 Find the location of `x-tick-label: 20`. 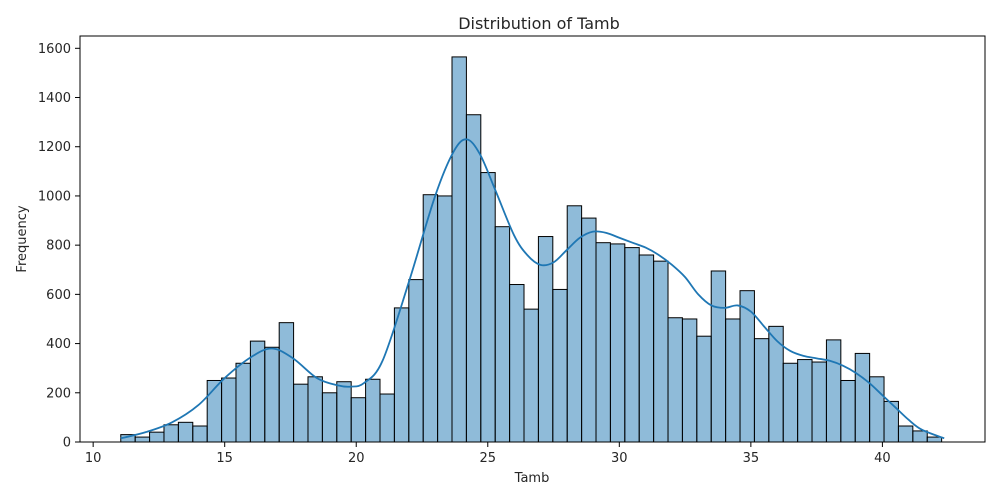

x-tick-label: 20 is located at coordinates (356, 458).